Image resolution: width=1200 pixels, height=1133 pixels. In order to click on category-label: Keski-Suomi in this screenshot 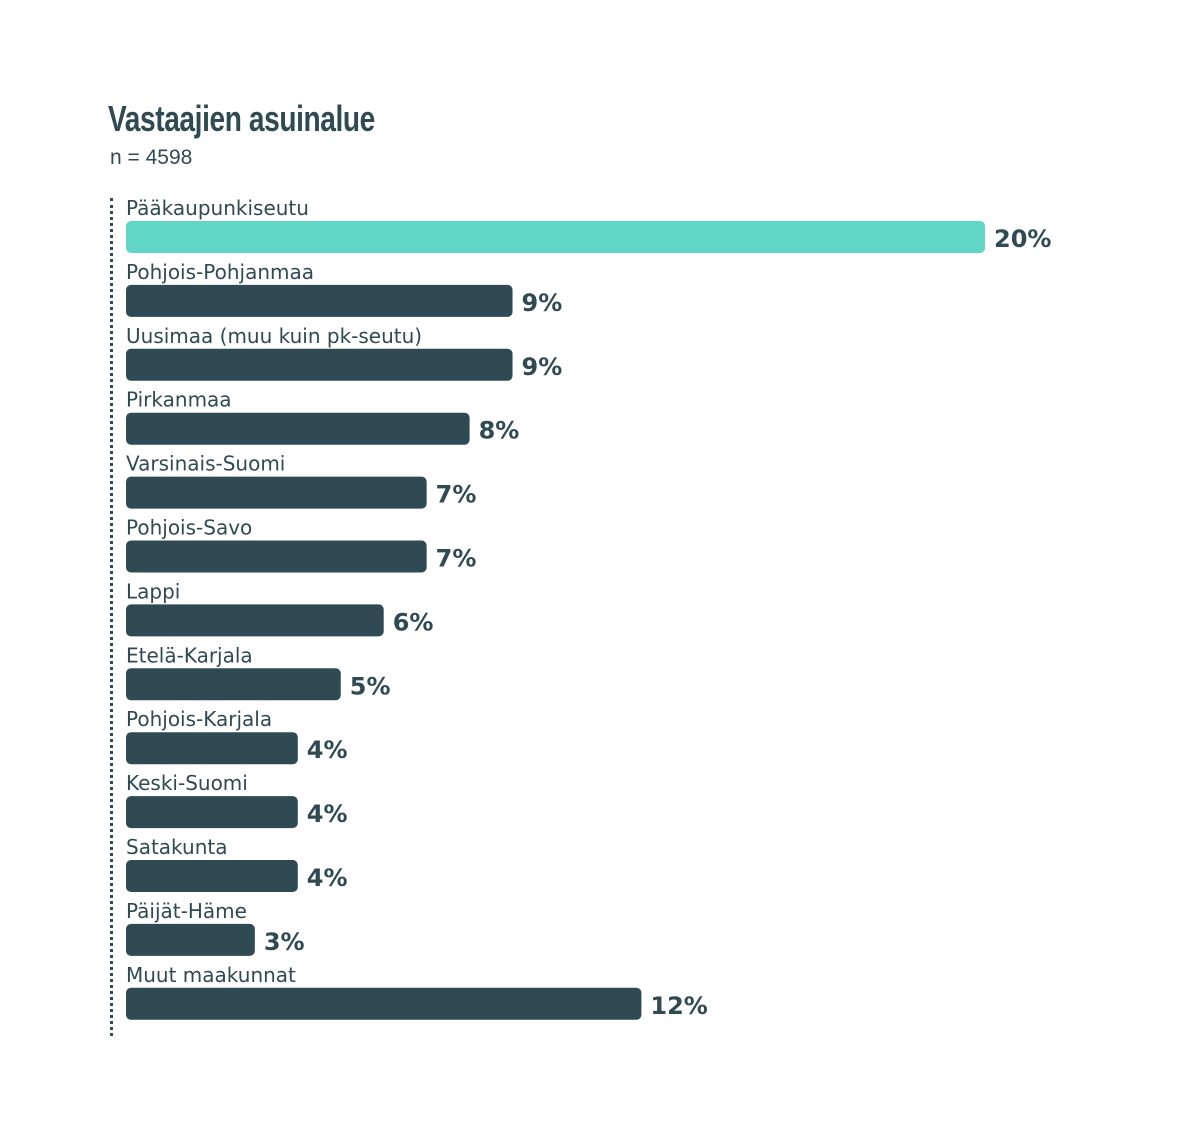, I will do `click(187, 783)`.